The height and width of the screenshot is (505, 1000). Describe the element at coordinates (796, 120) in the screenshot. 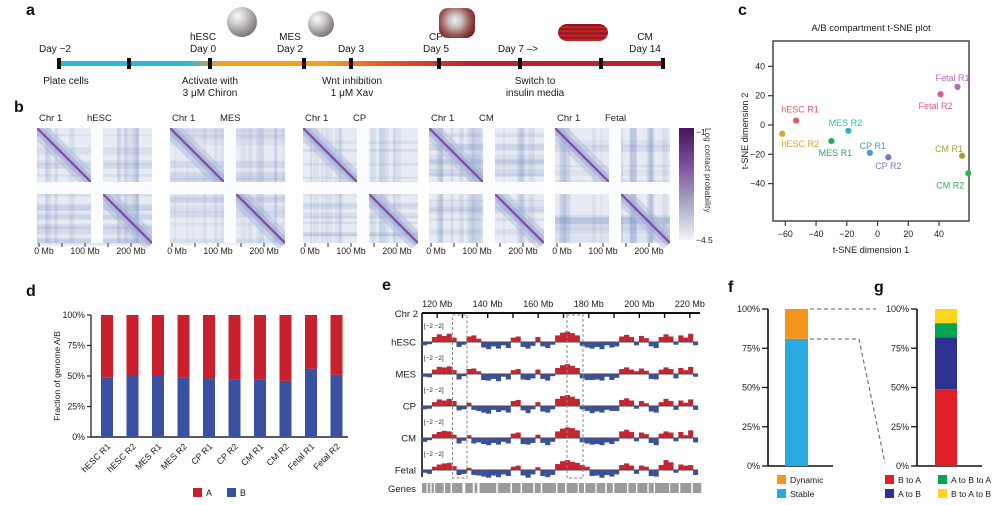

I see `tsne-point-hESC-R1` at that location.